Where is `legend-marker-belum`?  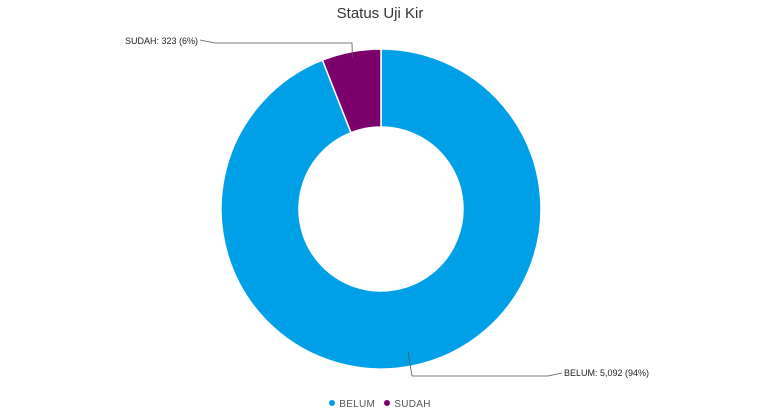 legend-marker-belum is located at coordinates (332, 403).